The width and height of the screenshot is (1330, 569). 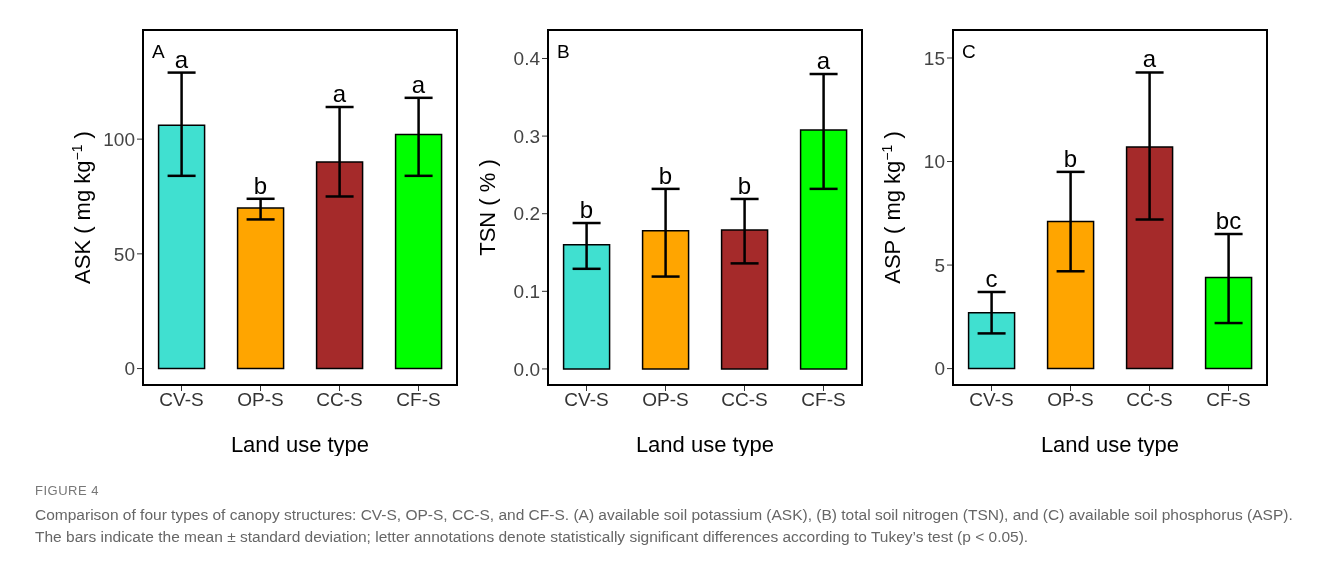 What do you see at coordinates (119, 139) in the screenshot?
I see `y-tick-label: 100` at bounding box center [119, 139].